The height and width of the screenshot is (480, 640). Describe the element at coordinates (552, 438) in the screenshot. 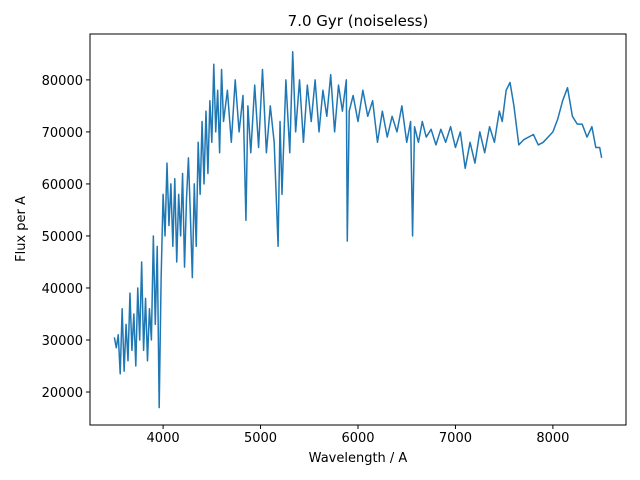

I see `x-tick-label: 8000` at that location.